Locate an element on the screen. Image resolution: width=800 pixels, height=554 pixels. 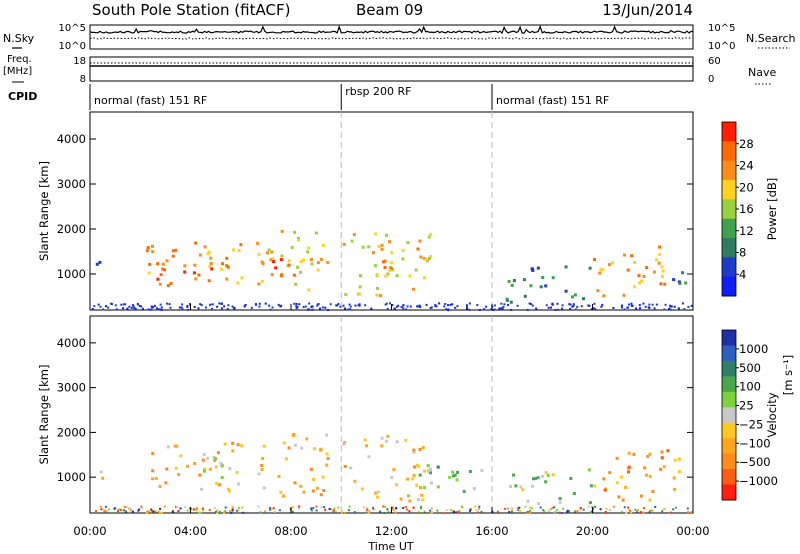
freq-label-1: Freq. is located at coordinates (19, 59).